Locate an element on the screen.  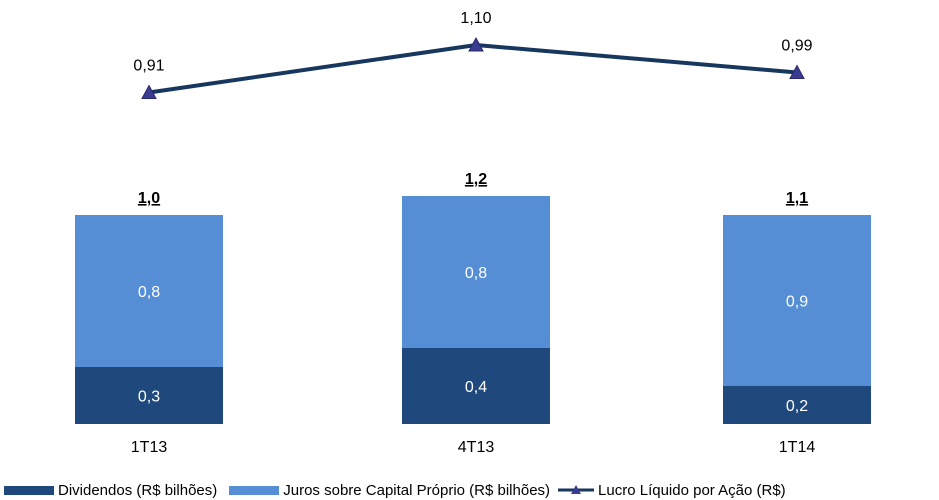
legend-label-juros: Juros sobre Capital Próprio (R$ bilhões) is located at coordinates (417, 490).